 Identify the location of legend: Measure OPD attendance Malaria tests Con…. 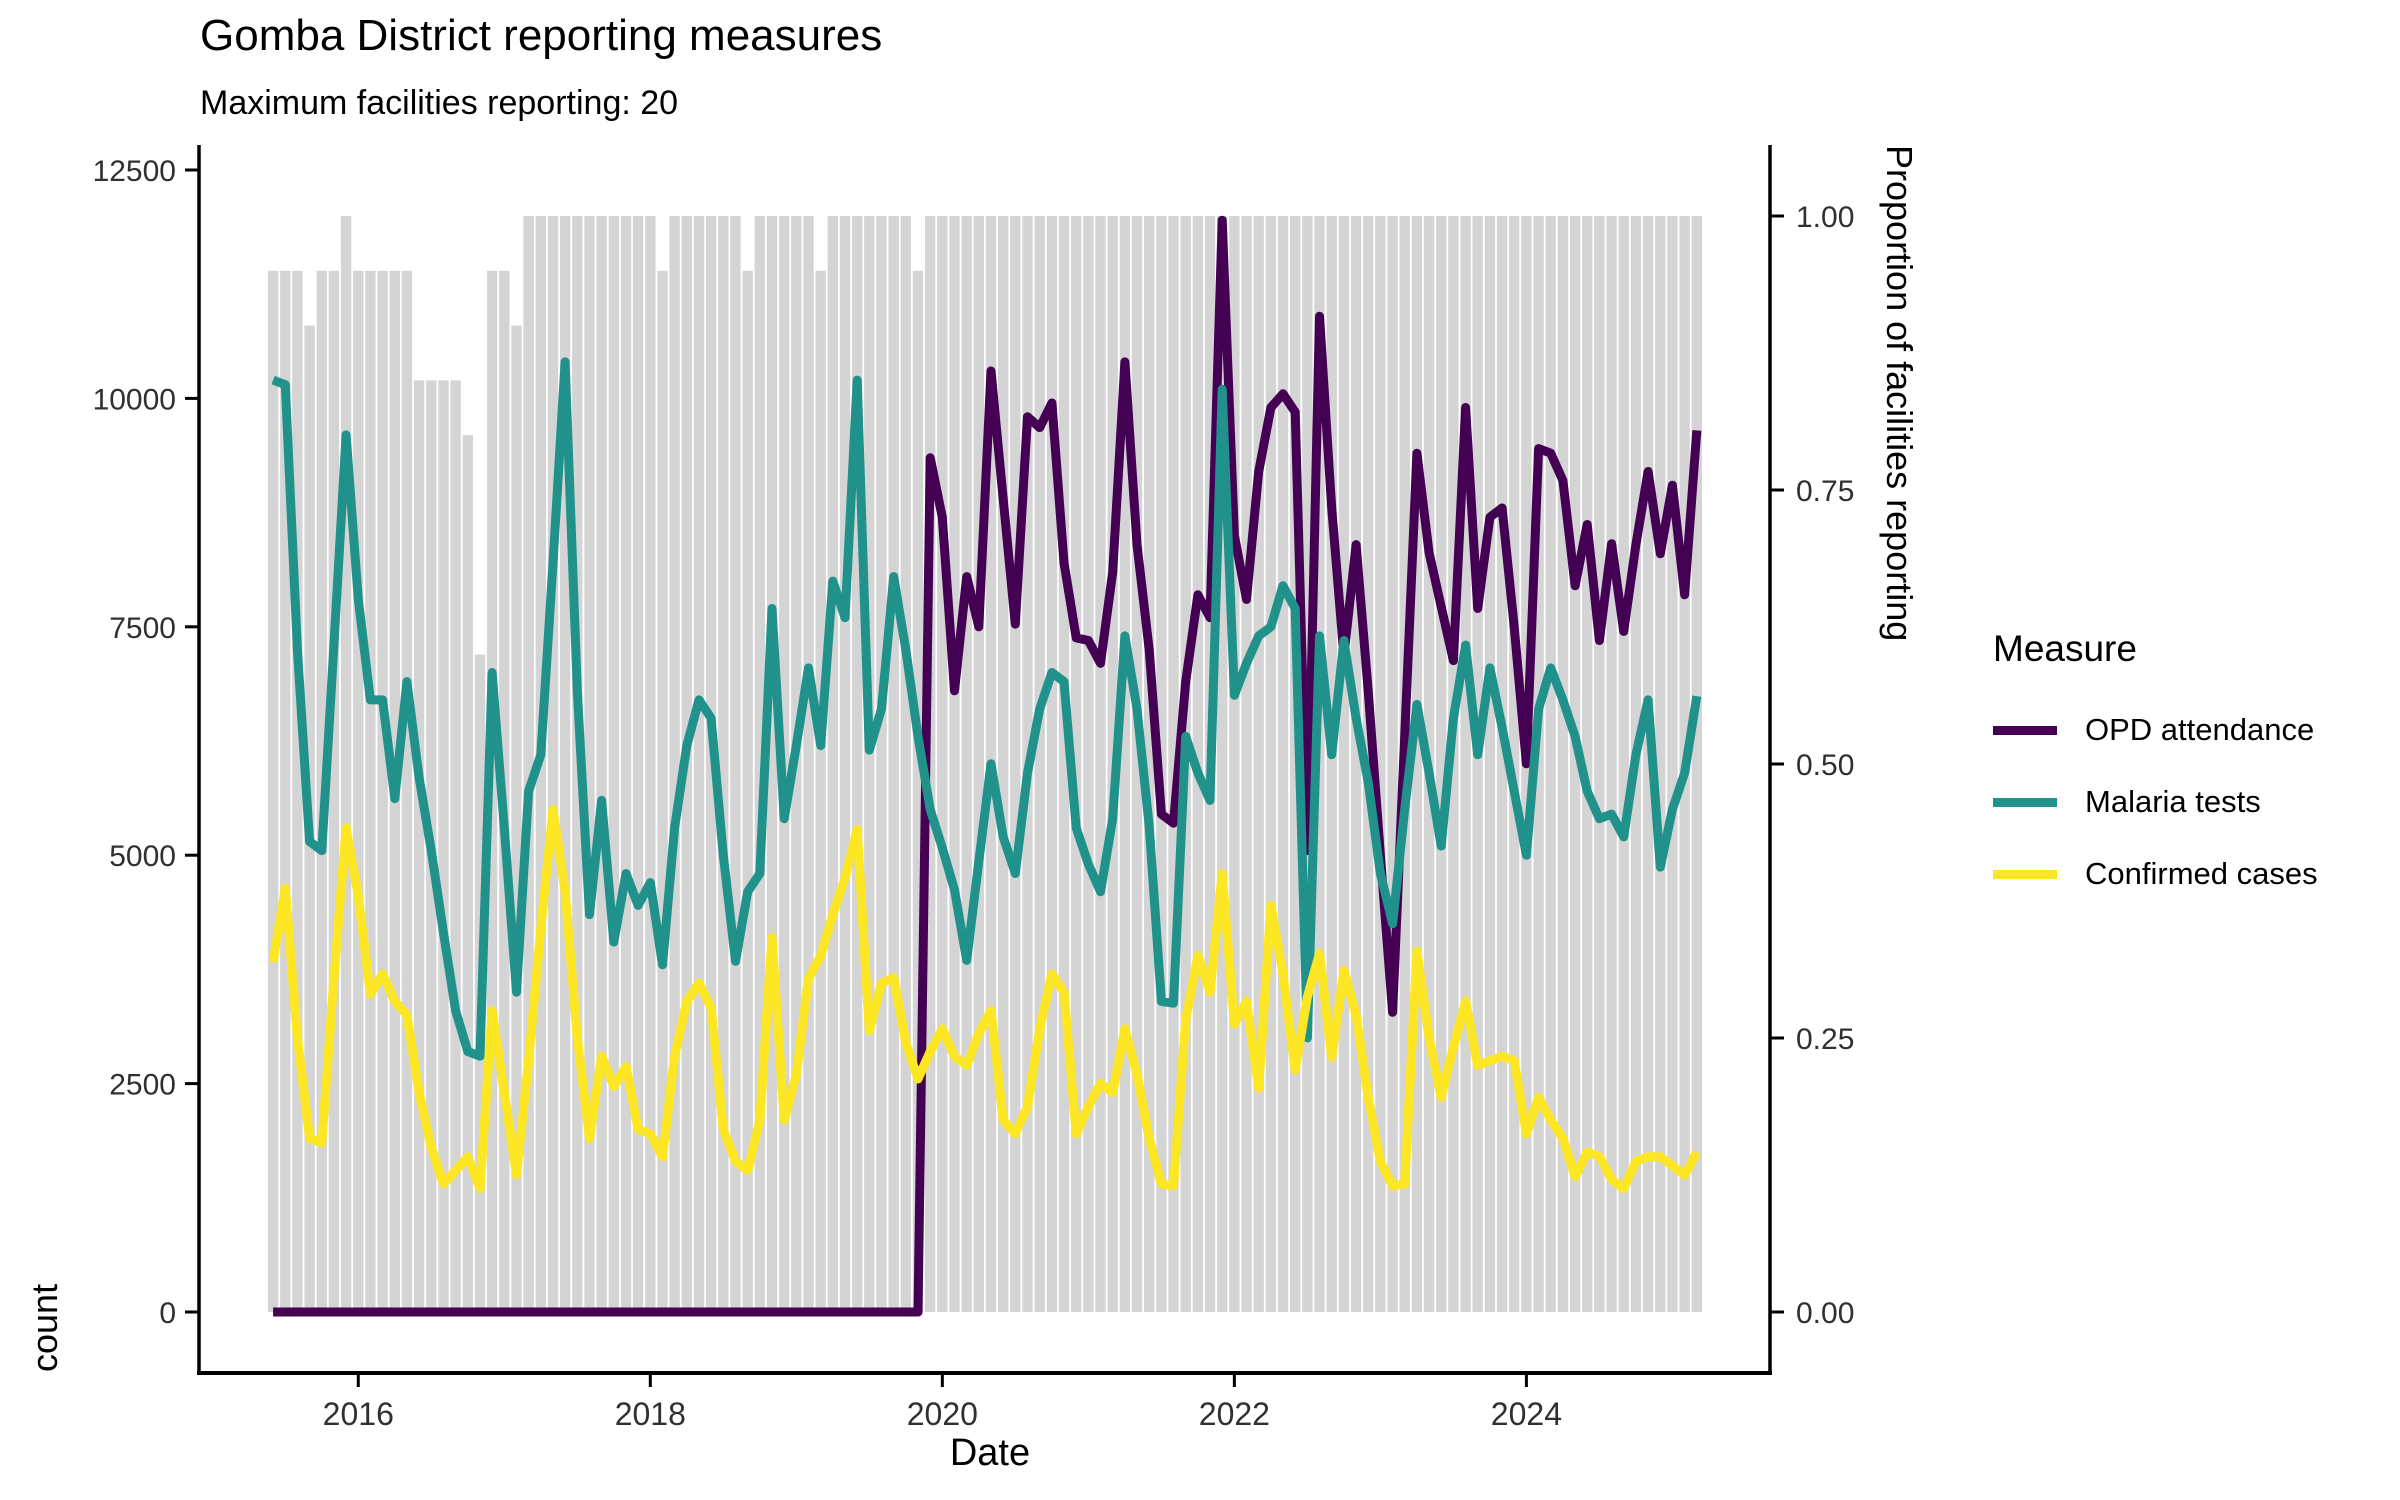
(2155, 769).